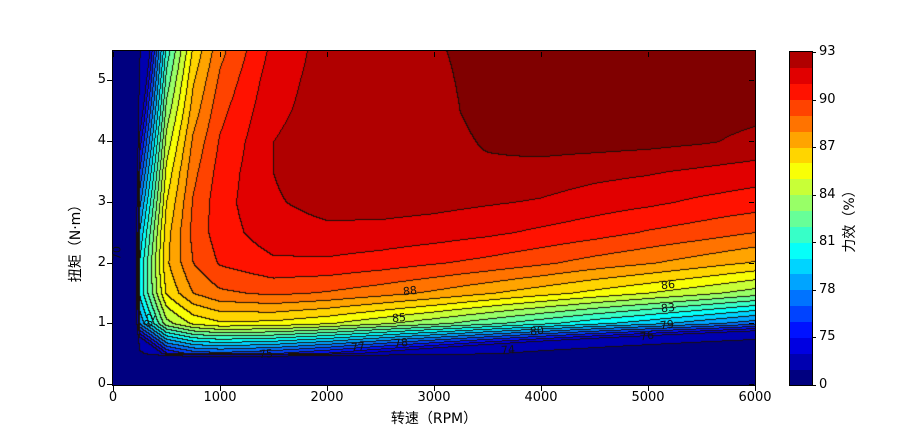  What do you see at coordinates (101, 79) in the screenshot?
I see `y-tick-label: 5` at bounding box center [101, 79].